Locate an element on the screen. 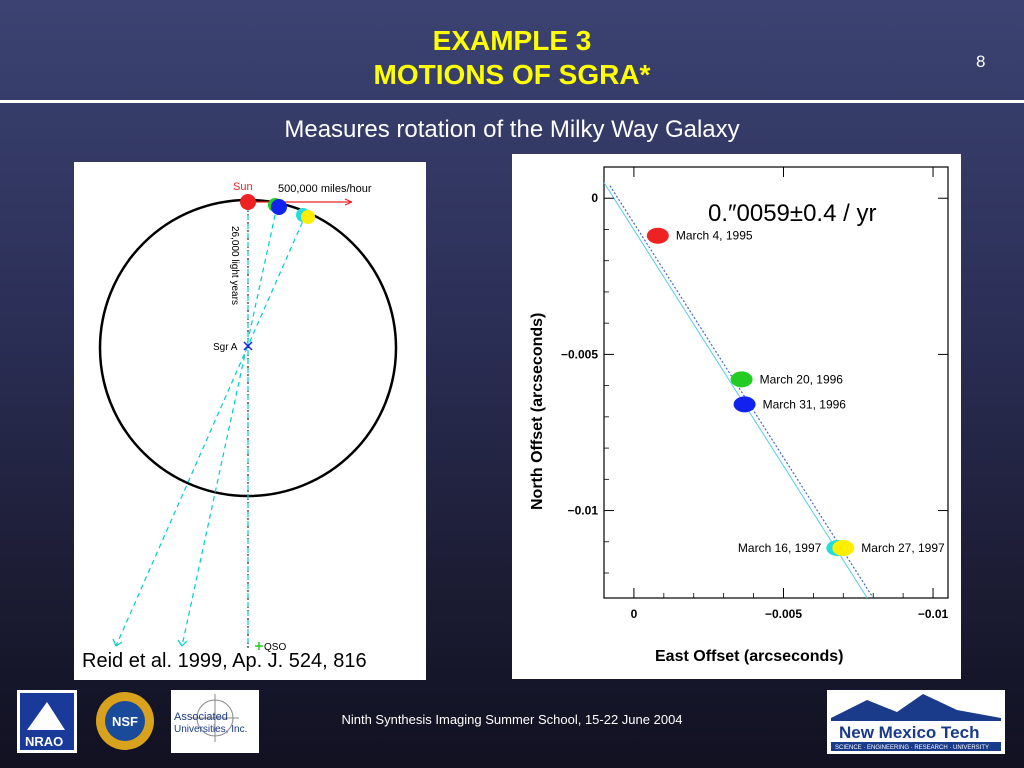 Image resolution: width=1024 pixels, height=768 pixels. nrao-logo-text: NRAO is located at coordinates (44, 741).